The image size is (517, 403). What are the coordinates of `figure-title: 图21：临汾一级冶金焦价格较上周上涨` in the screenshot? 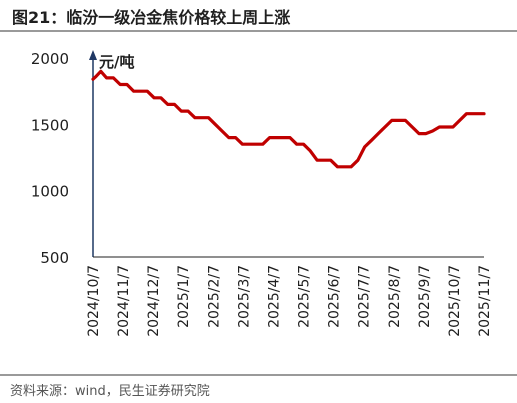 It's located at (151, 17).